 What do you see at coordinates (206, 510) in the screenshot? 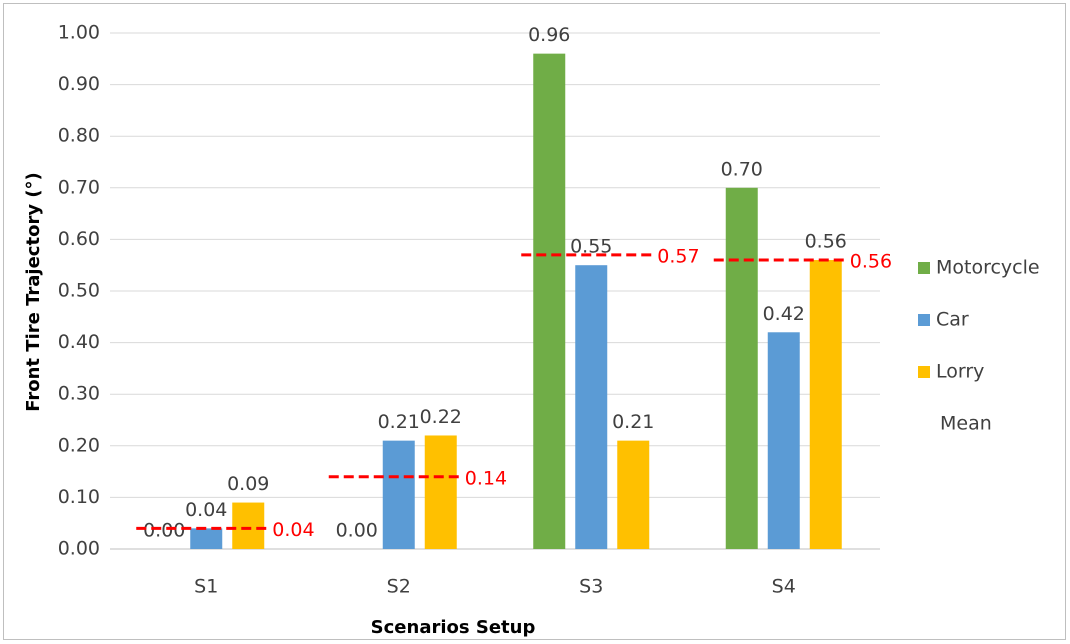
I see `data-label: 0.04` at bounding box center [206, 510].